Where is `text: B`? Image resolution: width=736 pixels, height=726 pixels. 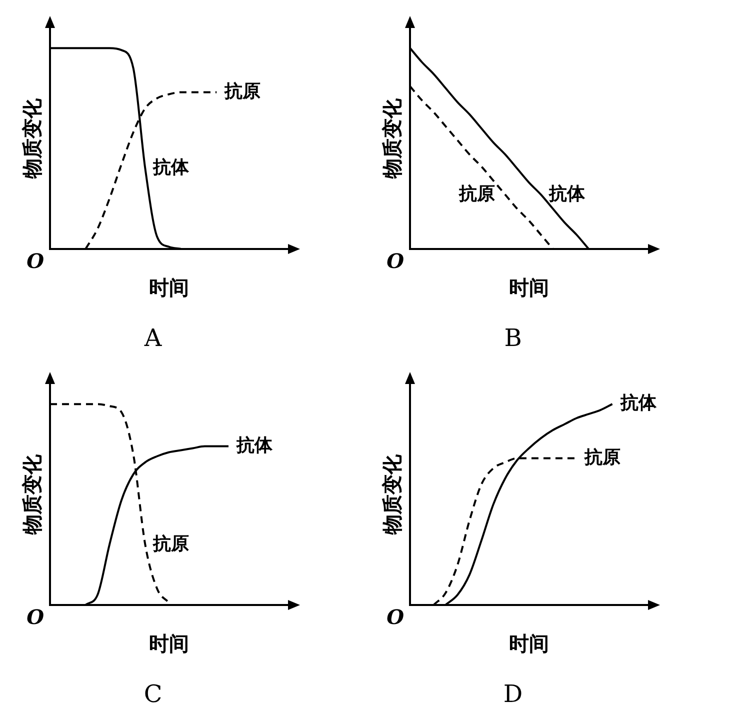
text: B is located at coordinates (513, 338).